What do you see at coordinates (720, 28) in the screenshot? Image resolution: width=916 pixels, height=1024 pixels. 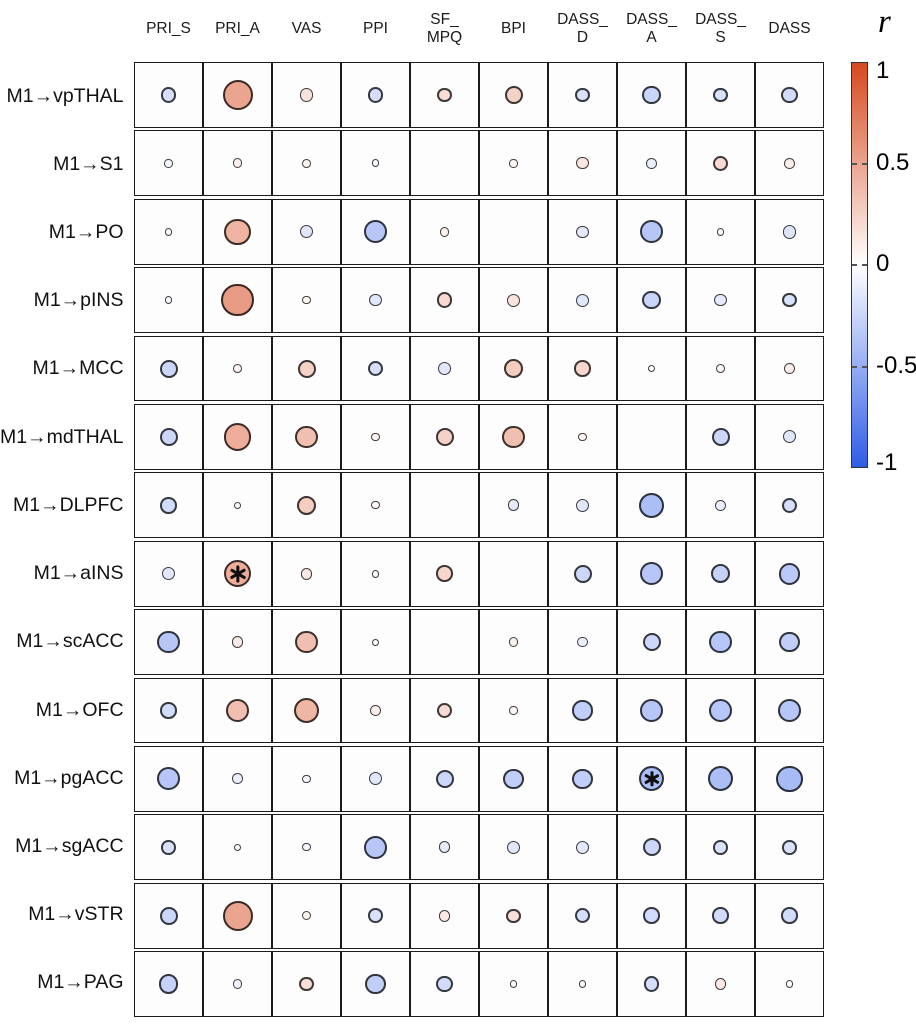 I see `column-header: DASS_ S` at bounding box center [720, 28].